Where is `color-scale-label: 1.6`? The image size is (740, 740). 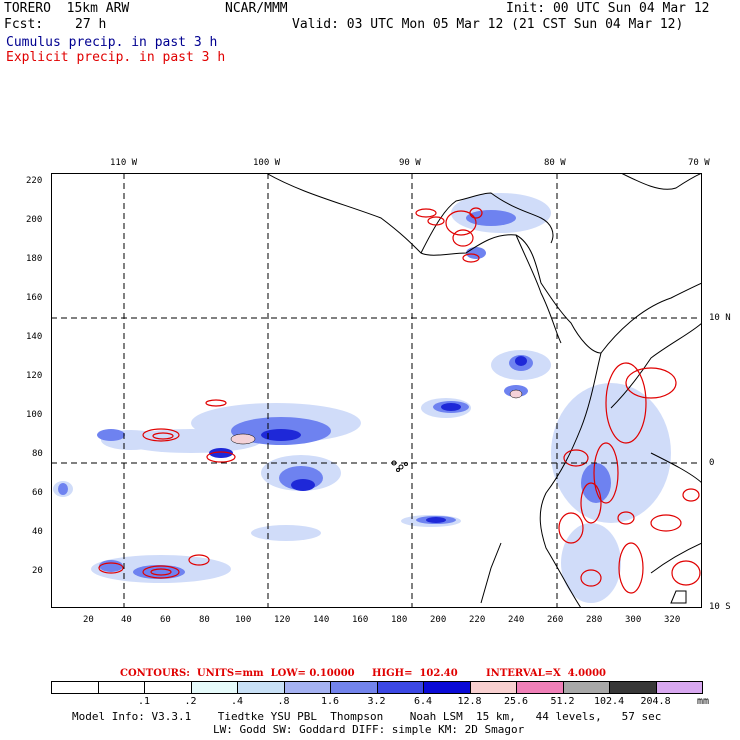 color-scale-label: 1.6 is located at coordinates (330, 701).